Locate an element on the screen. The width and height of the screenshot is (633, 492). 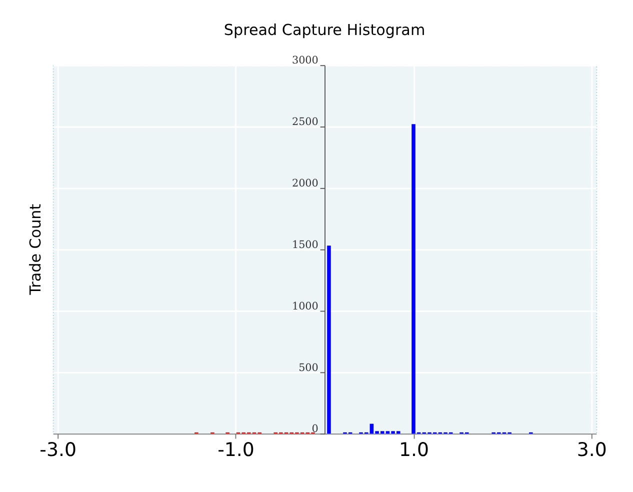
y-axis-title: Trade Count is located at coordinates (35, 250).